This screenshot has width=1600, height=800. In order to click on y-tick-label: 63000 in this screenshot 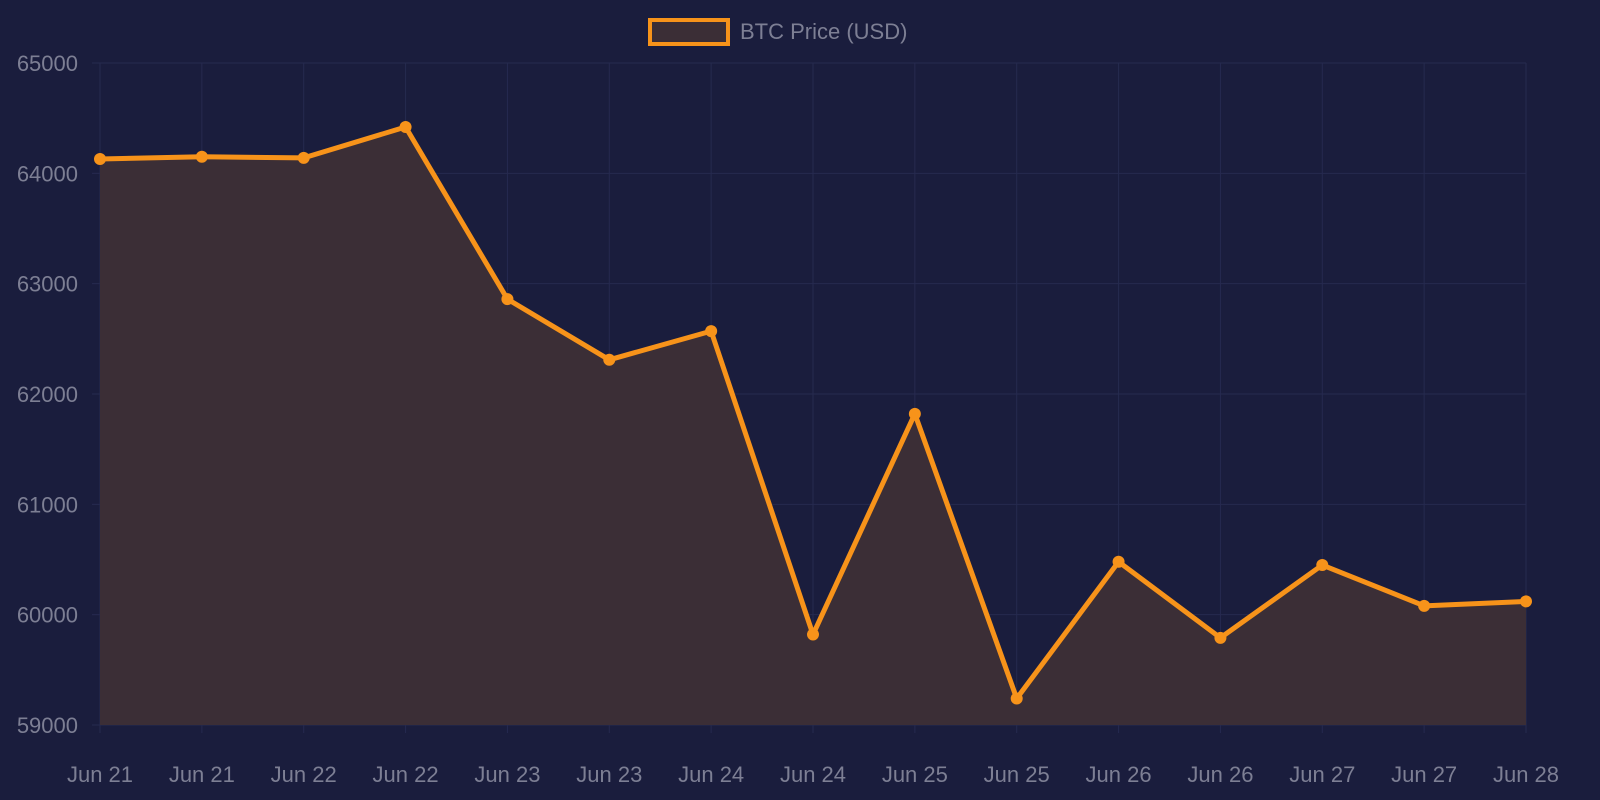, I will do `click(47, 284)`.